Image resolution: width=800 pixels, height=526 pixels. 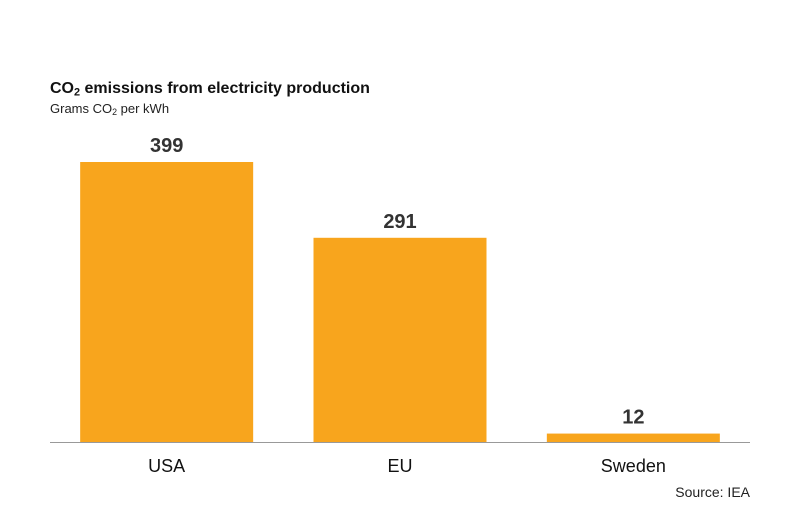 What do you see at coordinates (633, 418) in the screenshot?
I see `value-label-sweden: 12` at bounding box center [633, 418].